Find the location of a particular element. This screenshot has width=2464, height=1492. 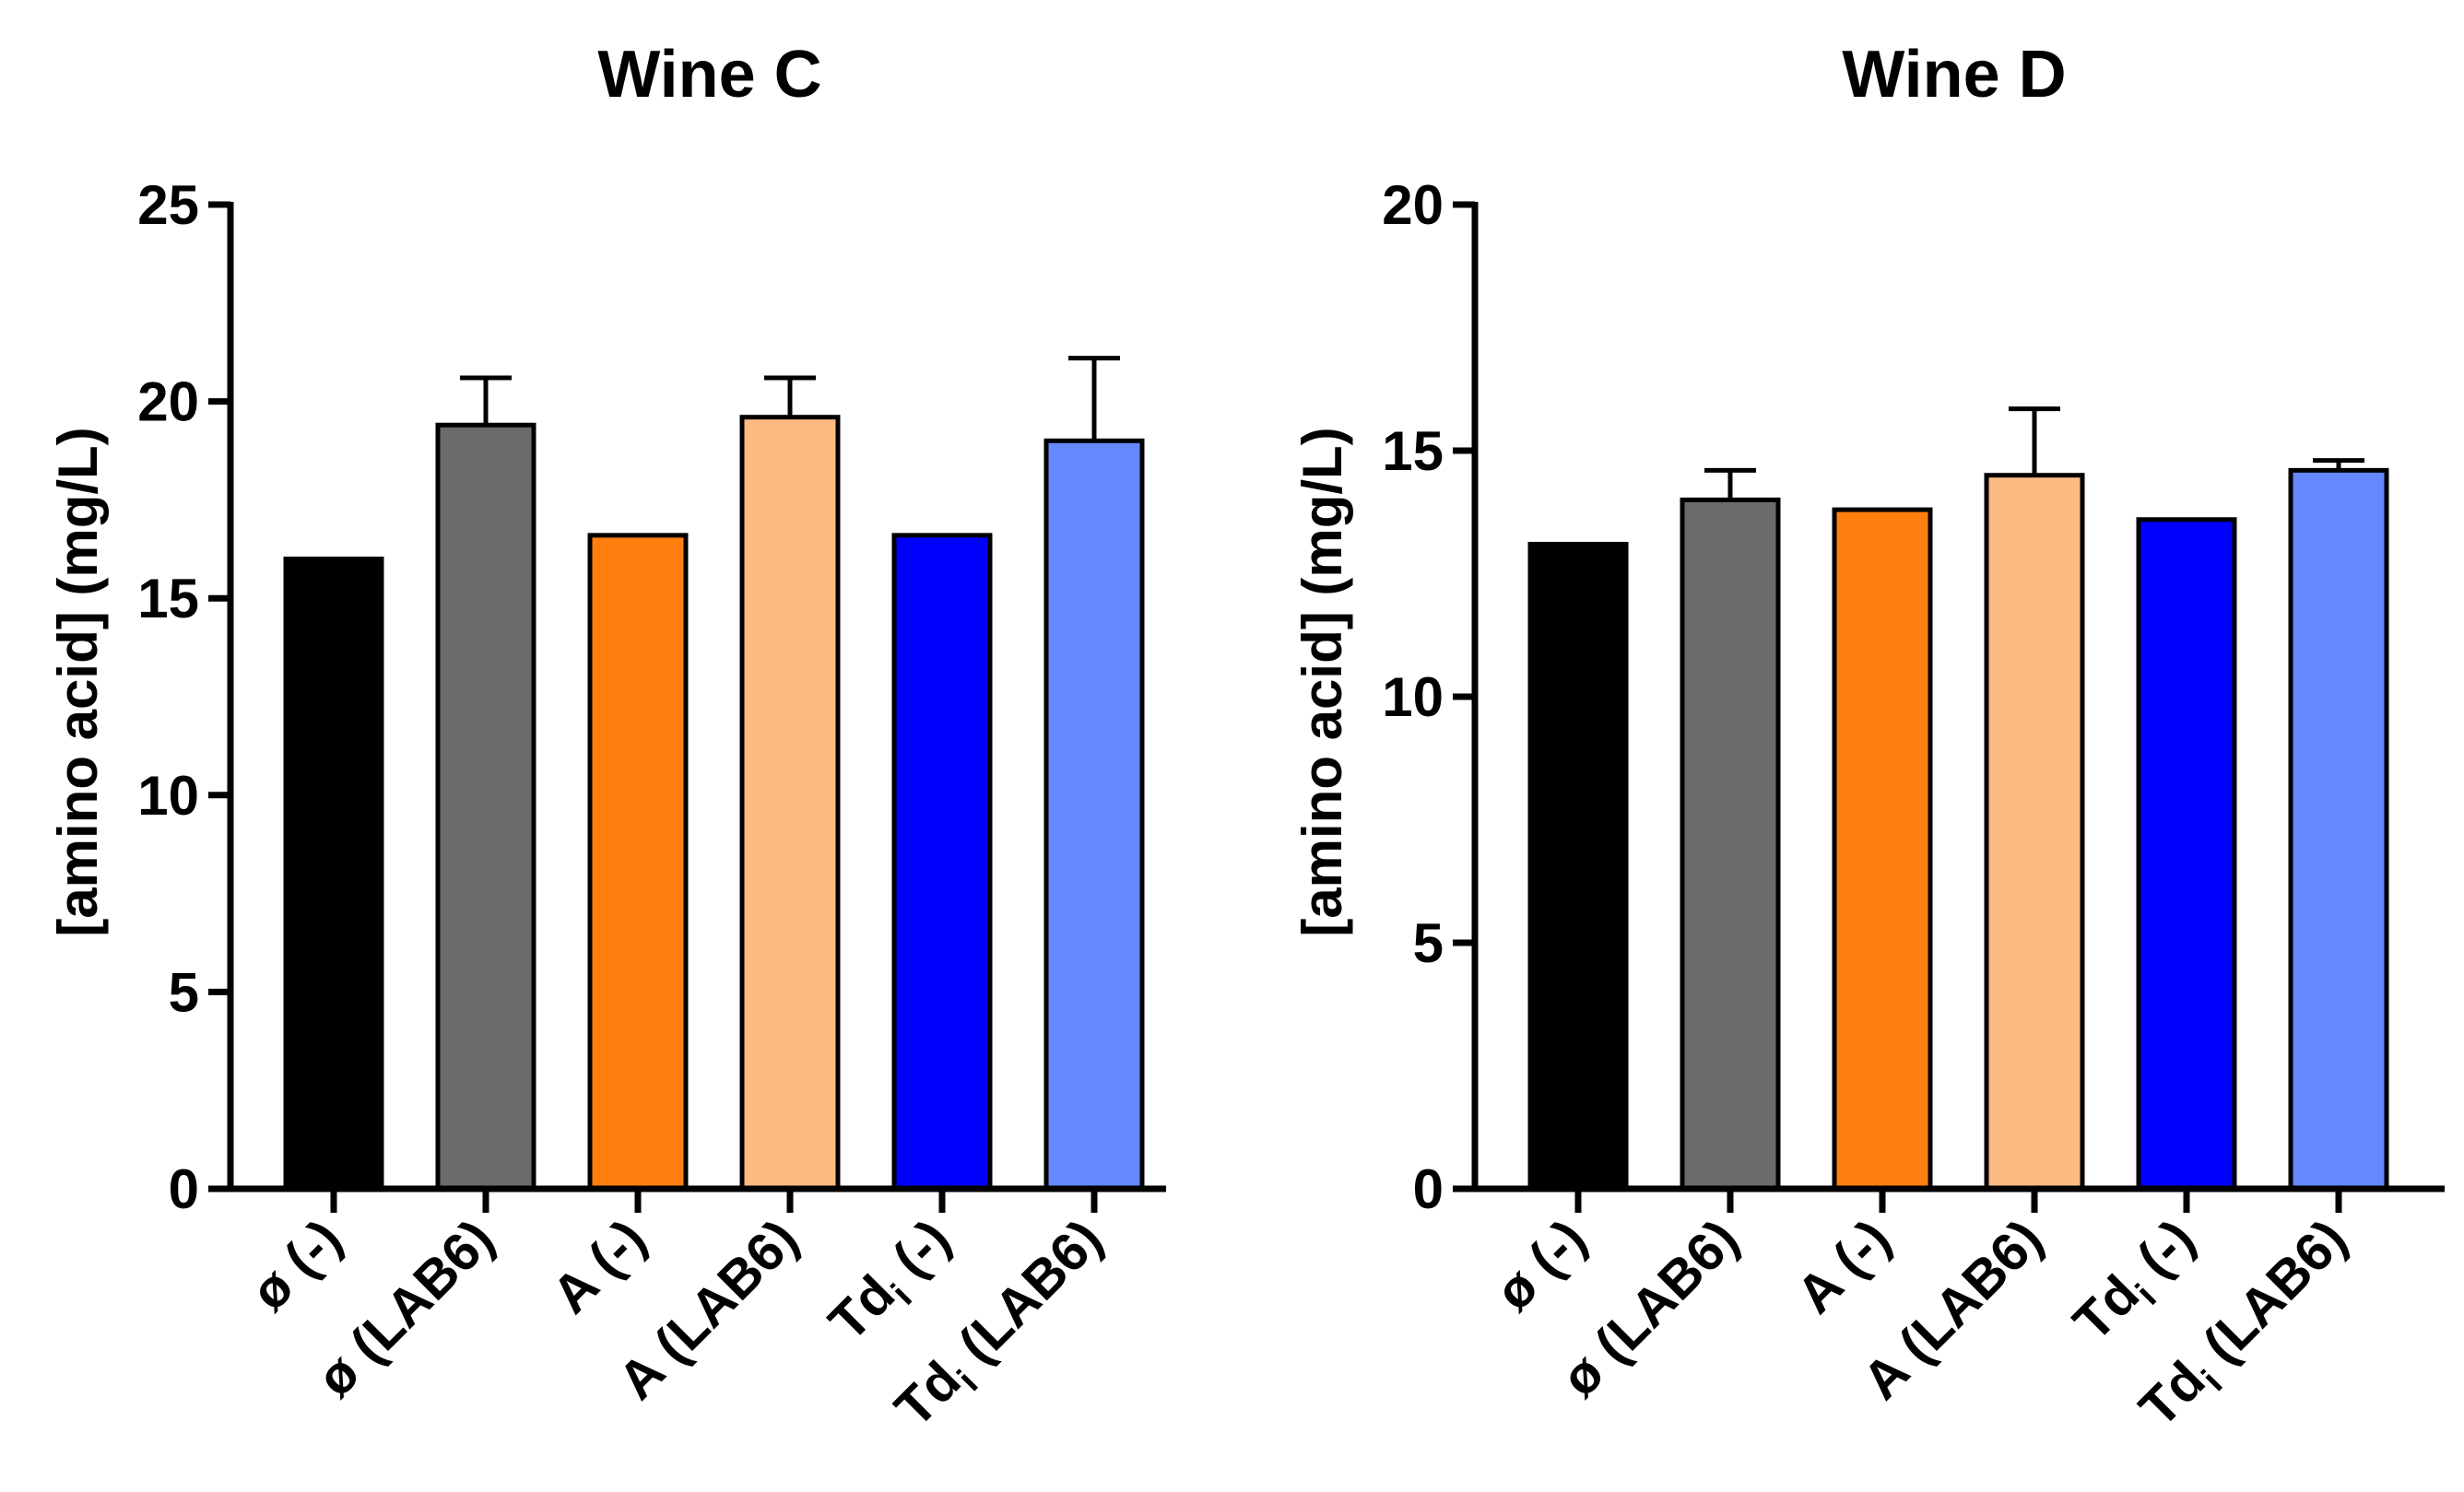

y-tick-label: 25 is located at coordinates (168, 205).